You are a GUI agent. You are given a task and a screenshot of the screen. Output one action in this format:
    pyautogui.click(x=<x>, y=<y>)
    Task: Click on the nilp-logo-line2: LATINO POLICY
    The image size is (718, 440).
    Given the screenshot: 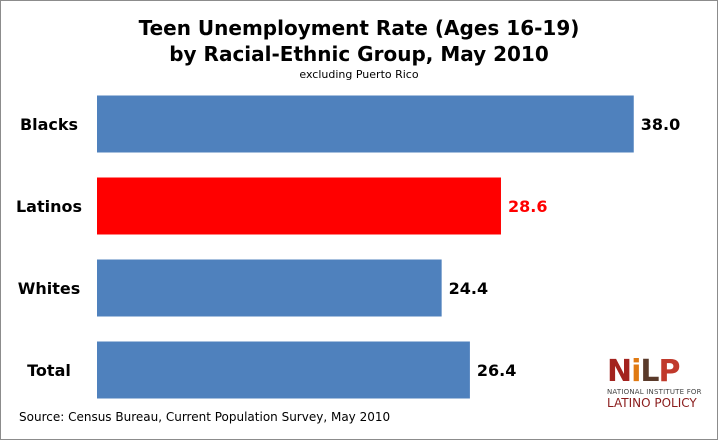 What is the action you would take?
    pyautogui.click(x=652, y=403)
    